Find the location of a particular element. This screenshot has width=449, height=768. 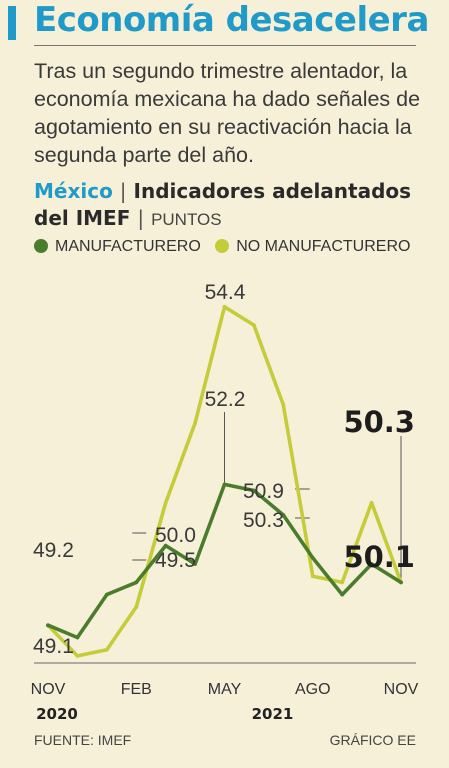

chart-unit: PUNTOS is located at coordinates (186, 219).